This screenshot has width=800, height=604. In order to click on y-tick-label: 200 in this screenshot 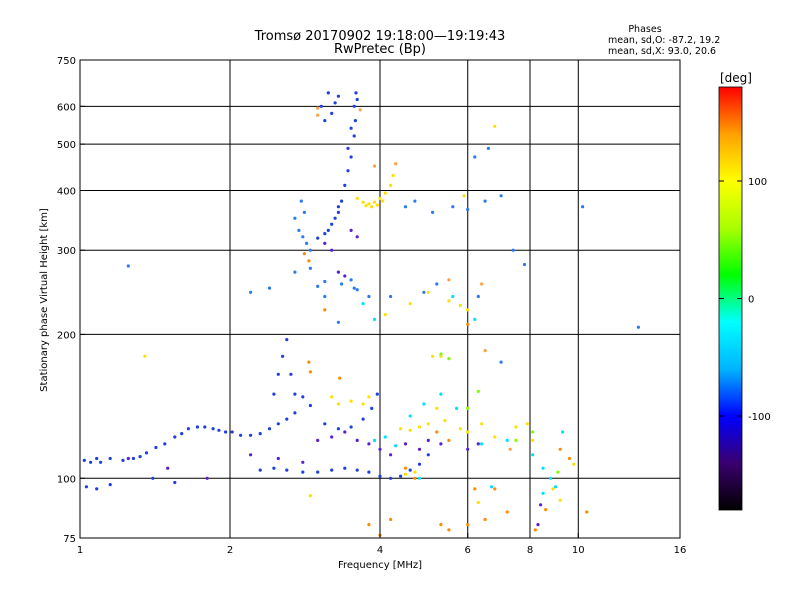, I will do `click(66, 335)`.